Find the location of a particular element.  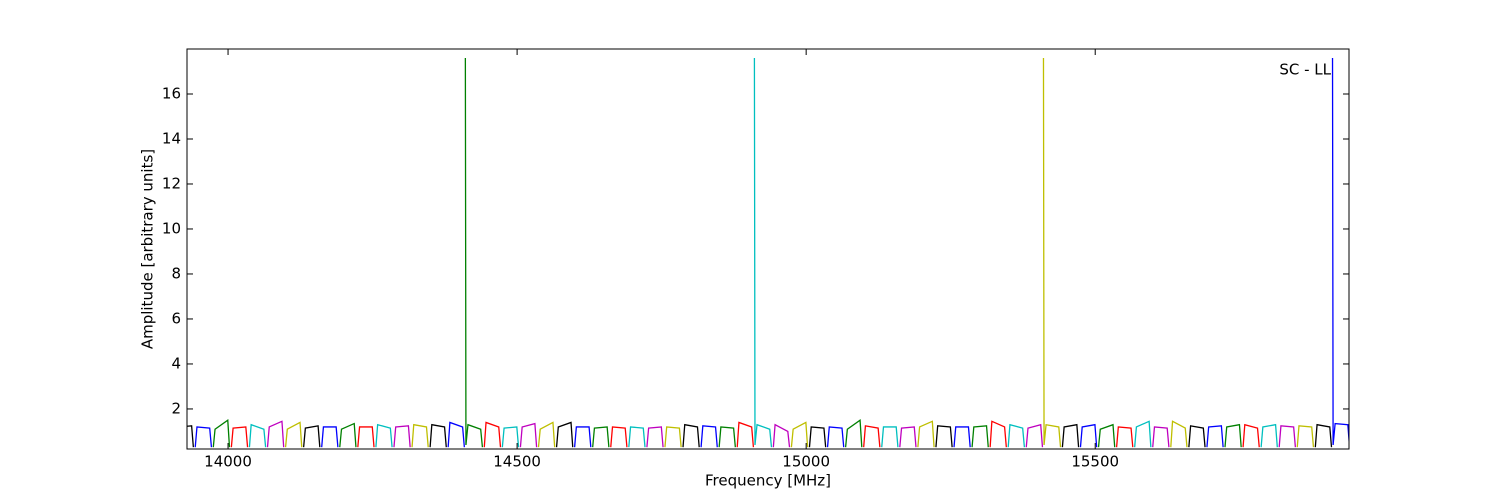

y-axis-label: Amplitude [arbitrary units] is located at coordinates (148, 249).